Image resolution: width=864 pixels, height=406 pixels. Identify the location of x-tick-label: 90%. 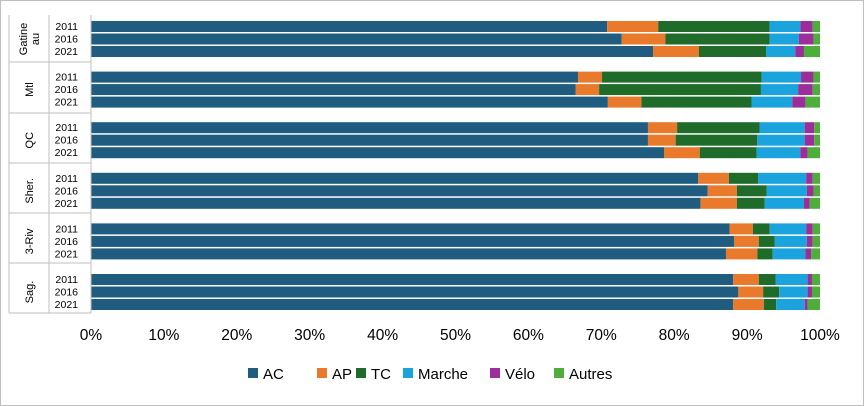
(747, 335).